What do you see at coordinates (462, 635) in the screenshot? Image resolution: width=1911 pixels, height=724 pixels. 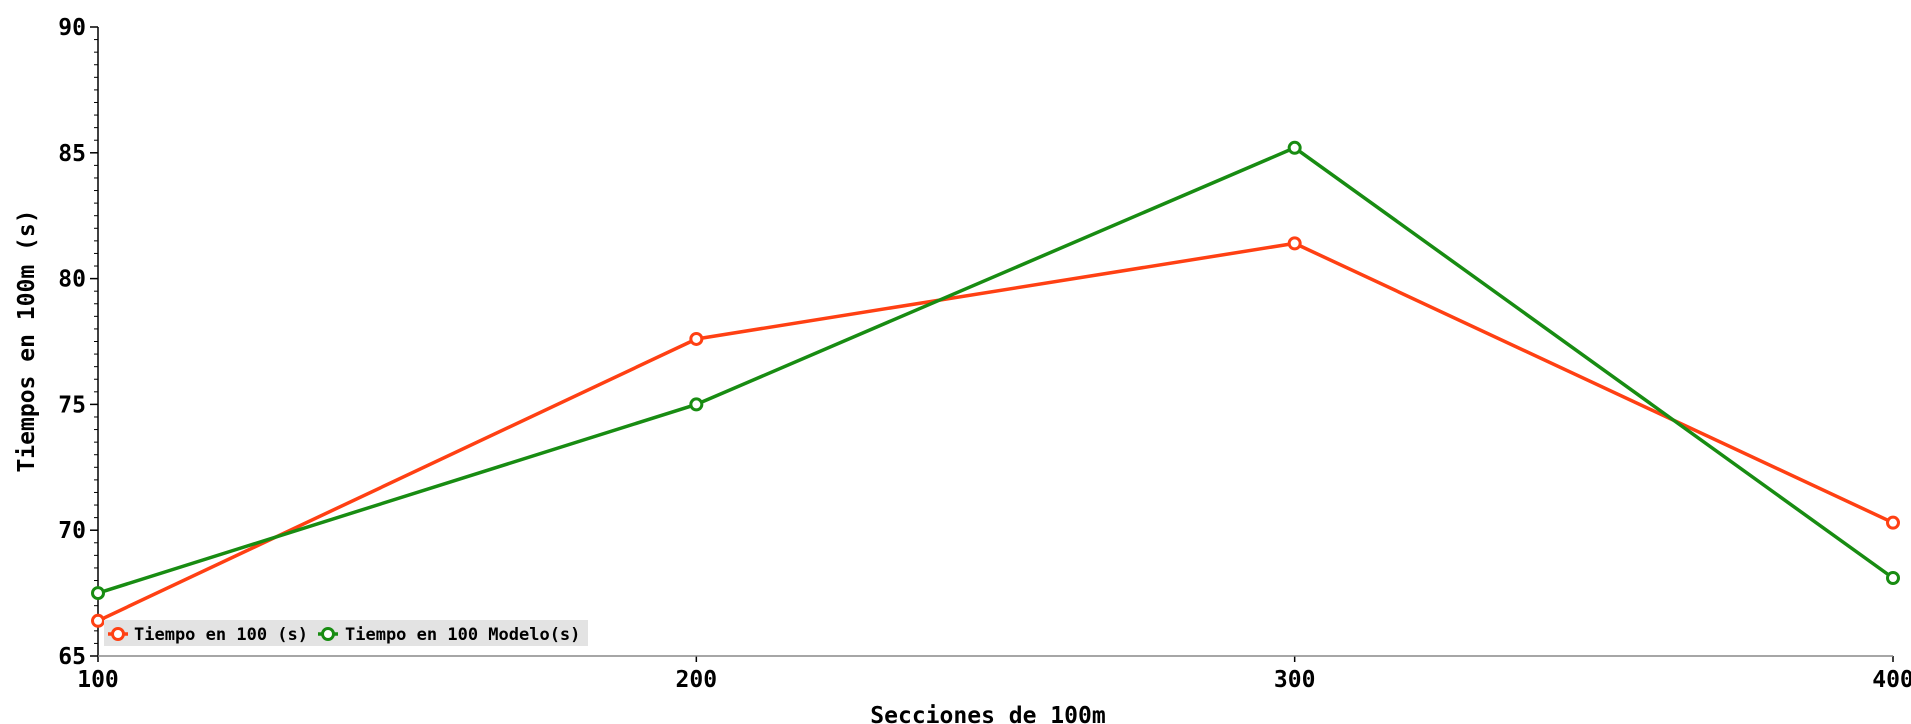 I see `legend-label-1: Tiempo en 100 Modelo(s)` at bounding box center [462, 635].